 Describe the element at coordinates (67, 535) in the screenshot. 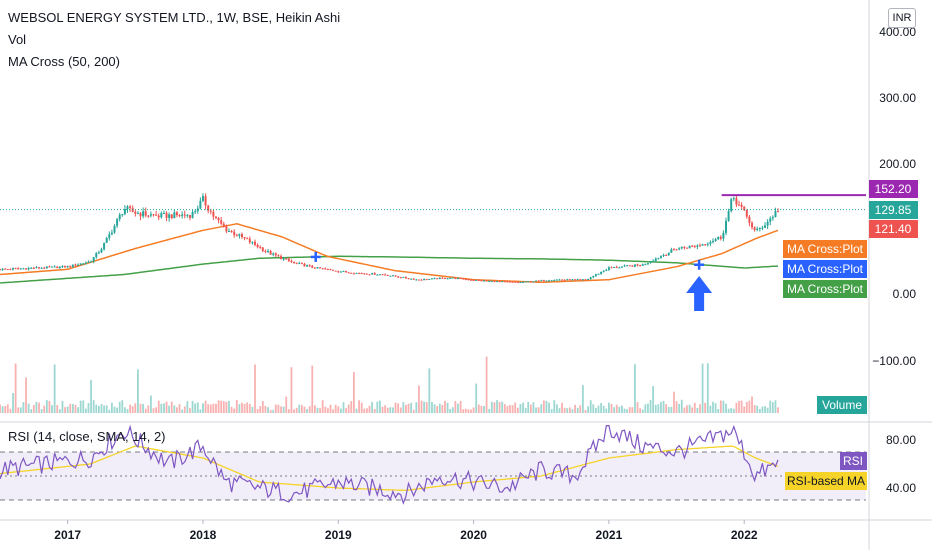

I see `time-tick-label: 2017` at that location.